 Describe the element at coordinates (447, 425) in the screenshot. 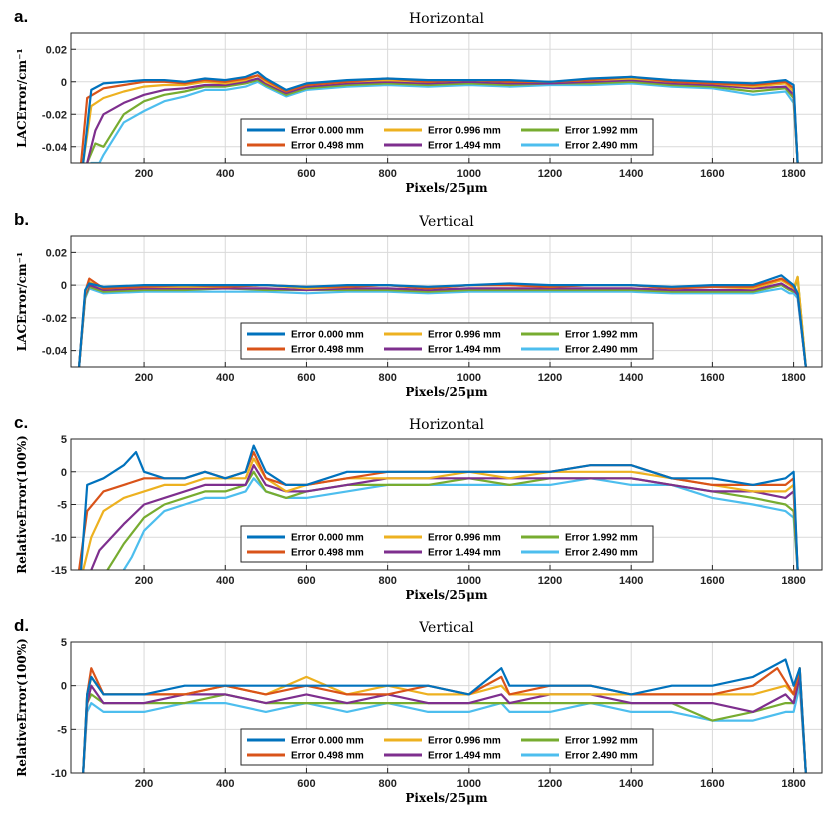

I see `panel-title: Horizontal` at that location.